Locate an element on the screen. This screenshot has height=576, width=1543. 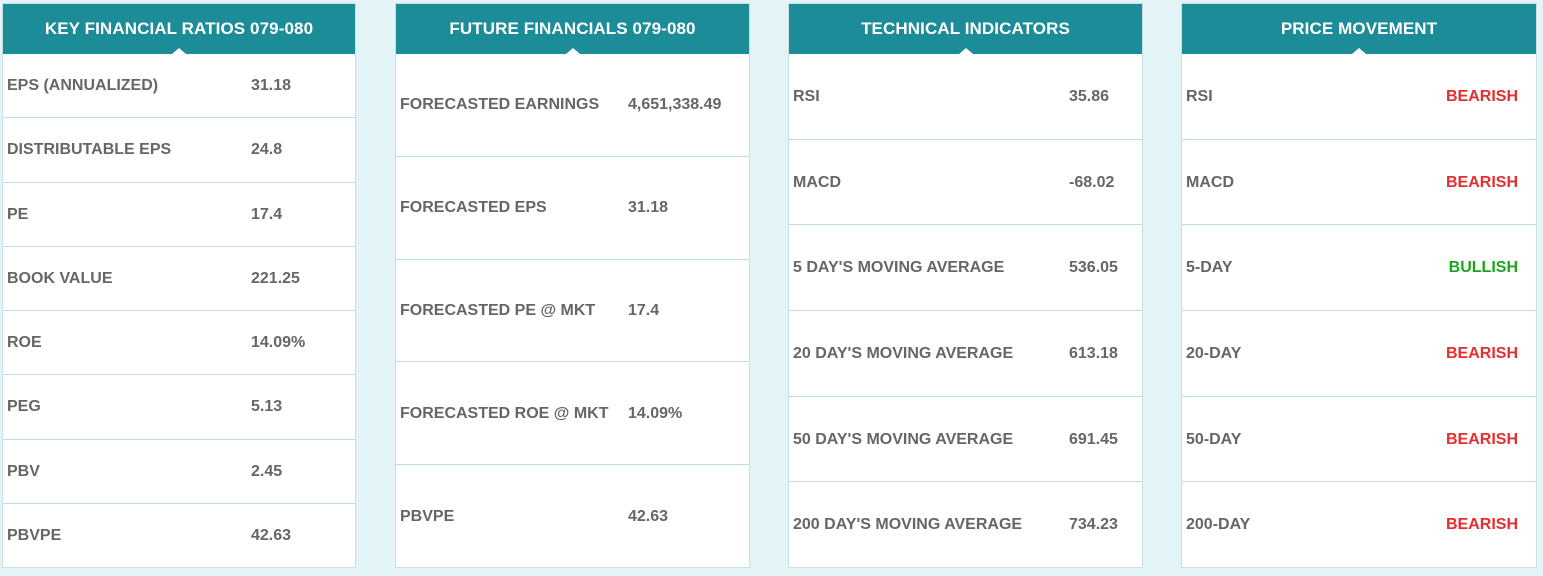
row-value: 24.8 is located at coordinates (267, 150).